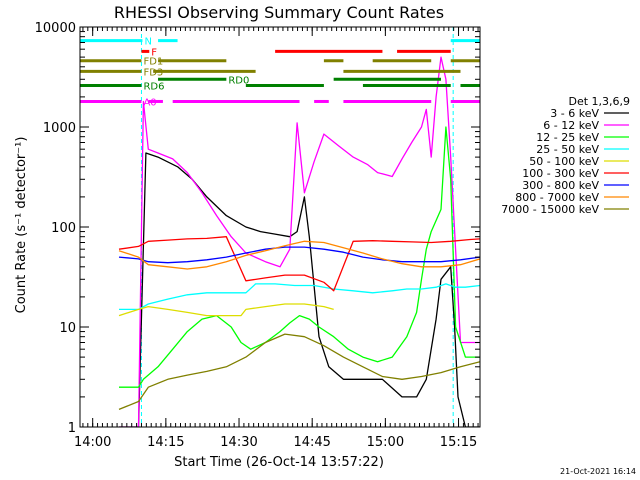  I want to click on x-tick-label: 14:00, so click(92, 442).